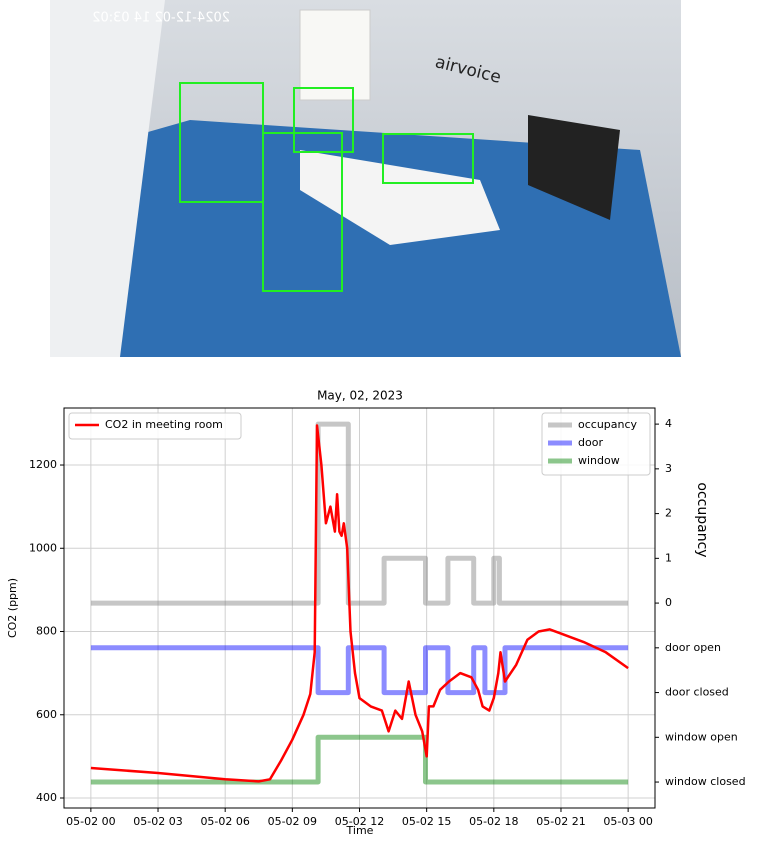 This screenshot has height=849, width=759. What do you see at coordinates (46, 631) in the screenshot?
I see `y-tick-label: 800` at bounding box center [46, 631].